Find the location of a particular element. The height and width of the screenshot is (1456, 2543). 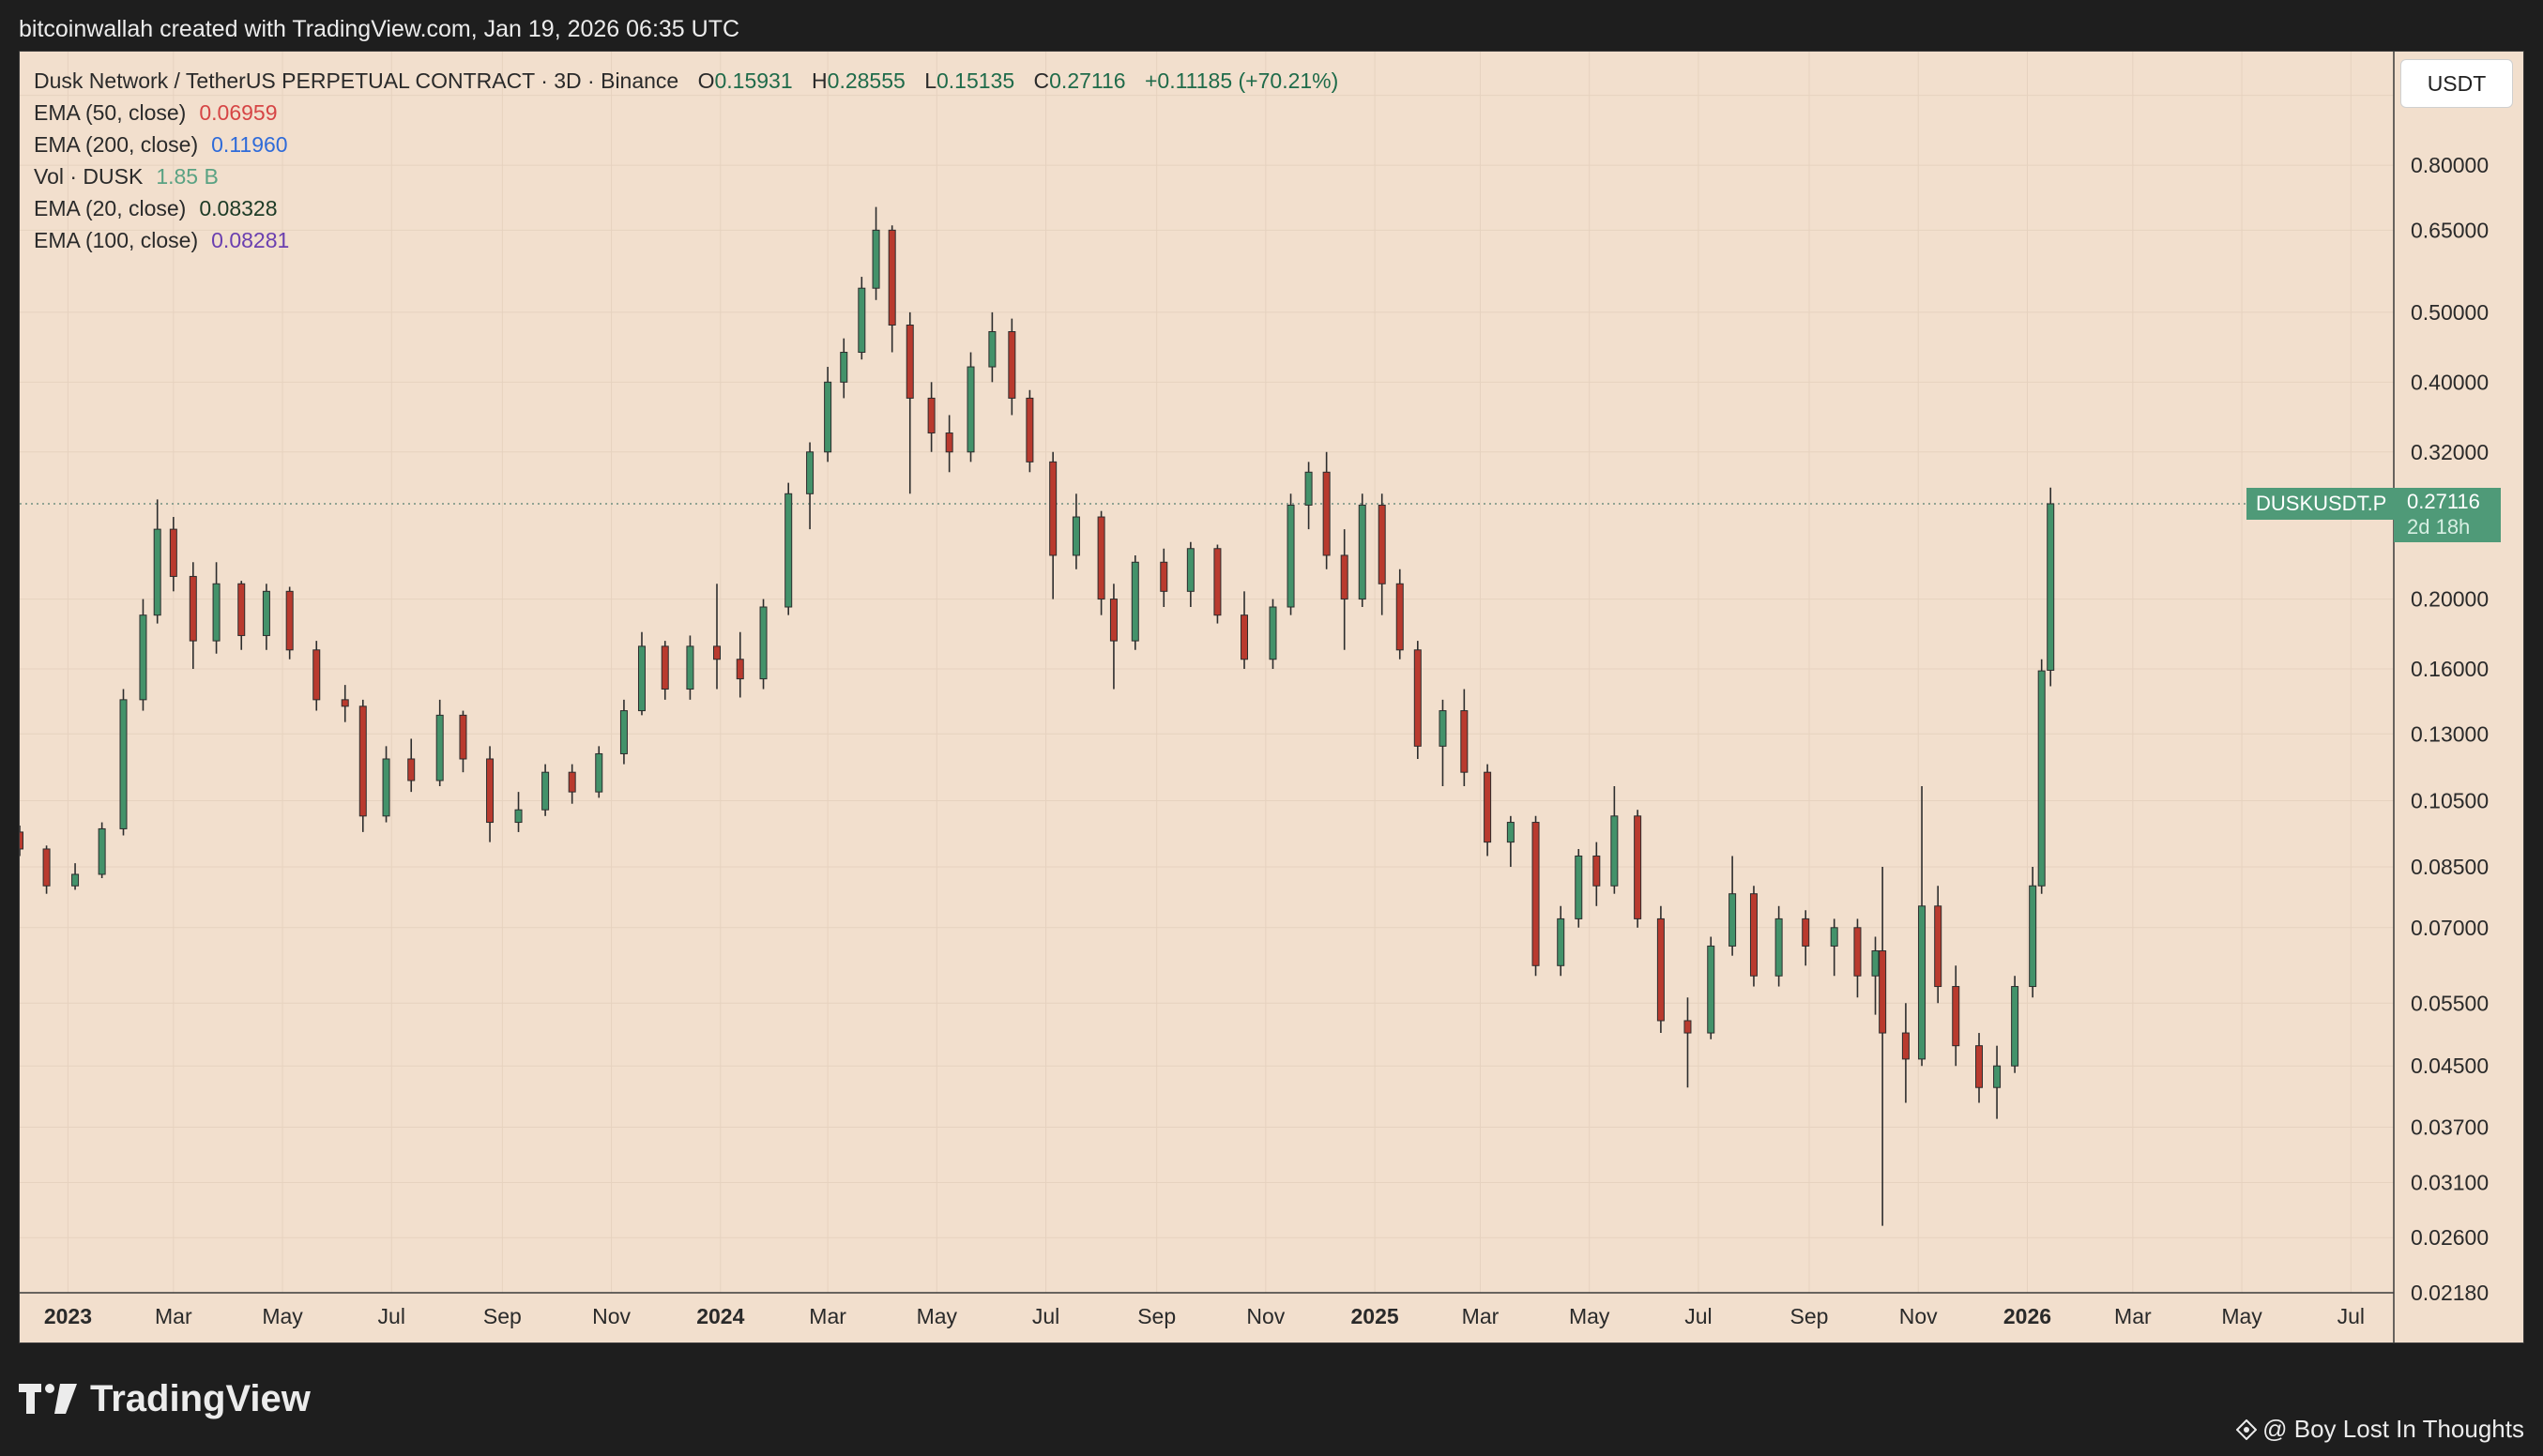

y-tick-label: 0.10500 is located at coordinates (2450, 801).